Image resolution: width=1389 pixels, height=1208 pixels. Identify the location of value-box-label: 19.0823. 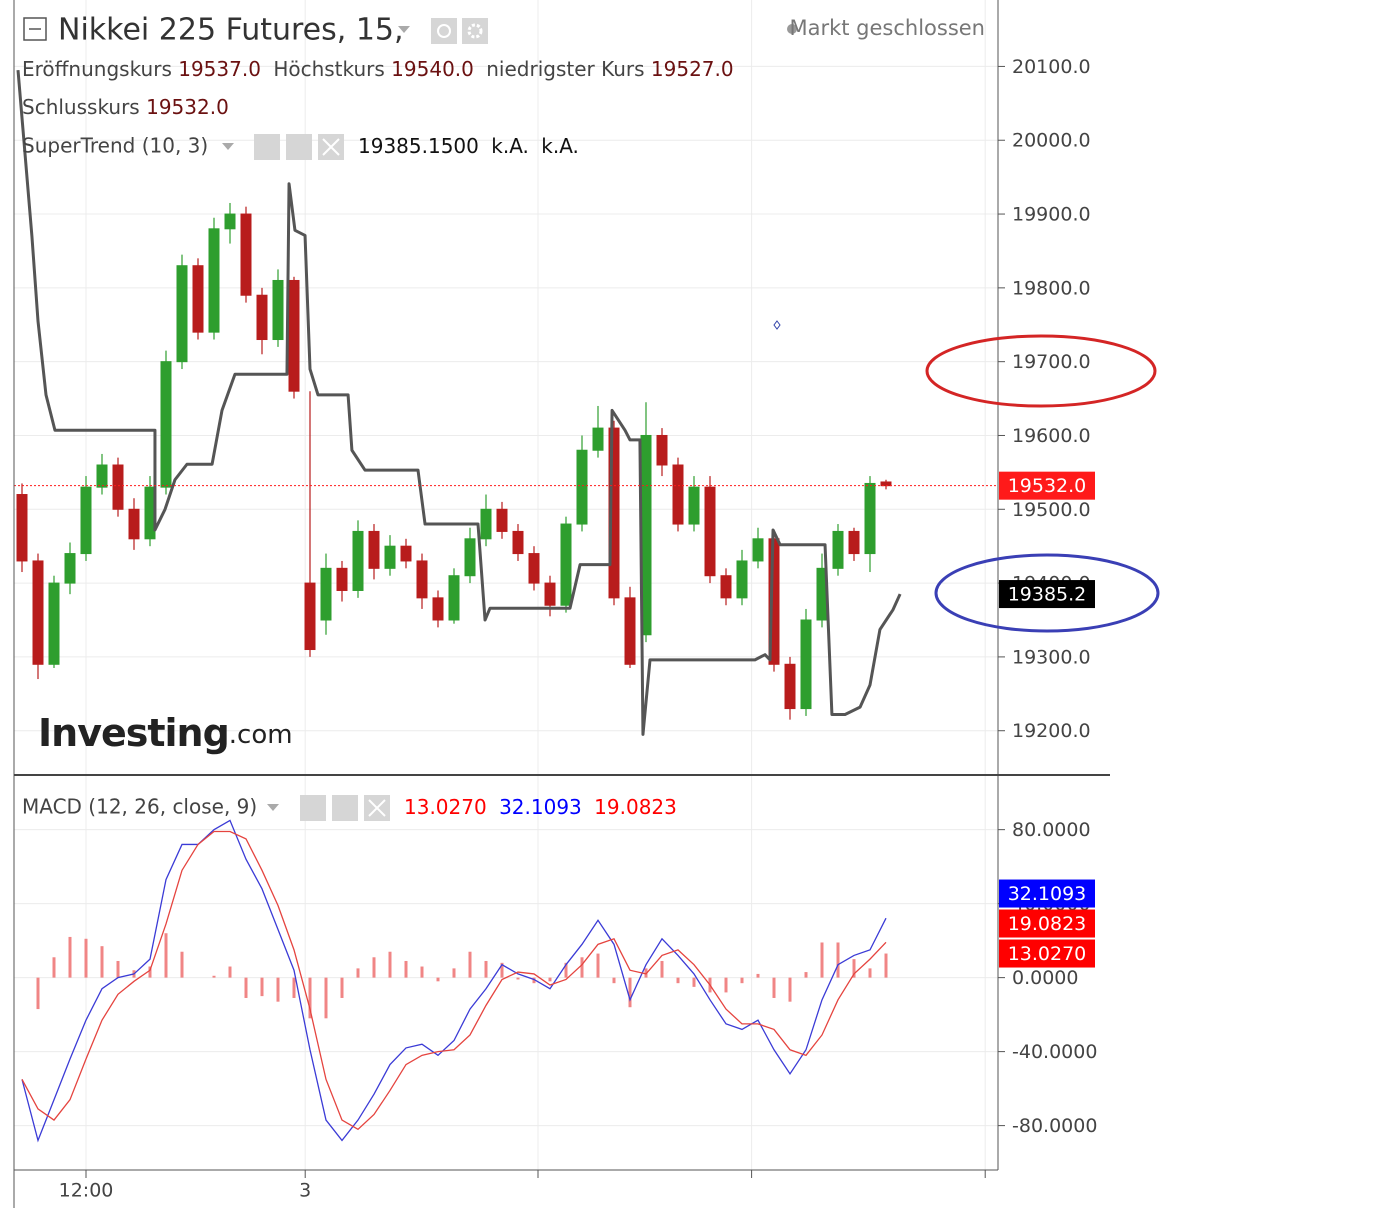
(1047, 924).